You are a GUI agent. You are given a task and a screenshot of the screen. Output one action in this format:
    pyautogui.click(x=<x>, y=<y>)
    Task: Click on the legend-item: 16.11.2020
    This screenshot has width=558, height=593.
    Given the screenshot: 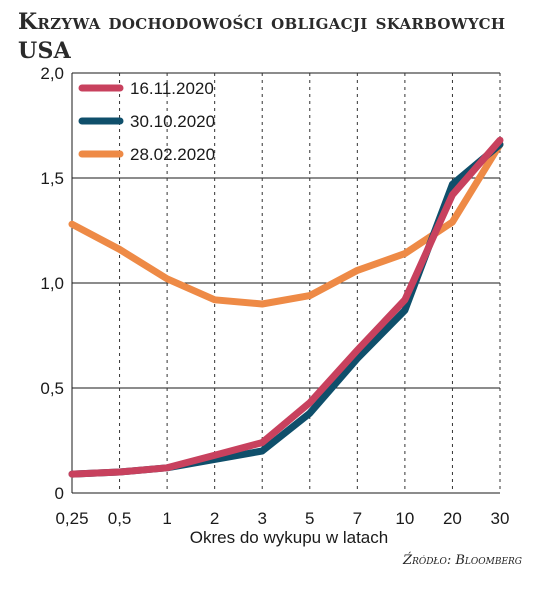 What is the action you would take?
    pyautogui.click(x=146, y=88)
    